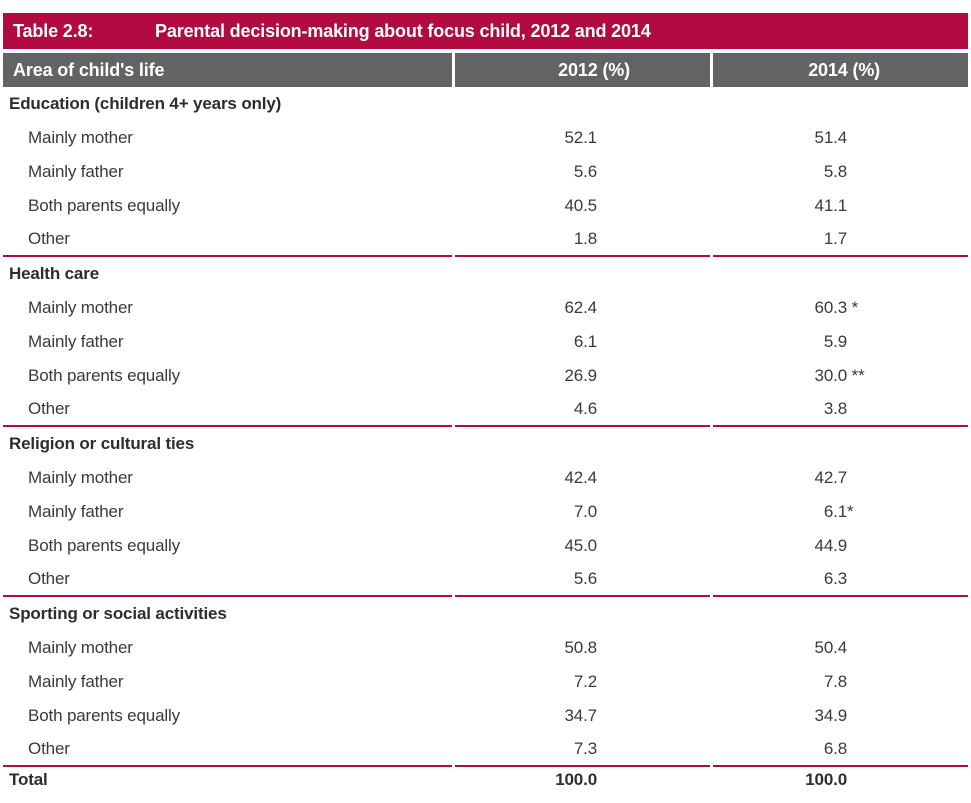  I want to click on value-2014: 34.9, so click(840, 716).